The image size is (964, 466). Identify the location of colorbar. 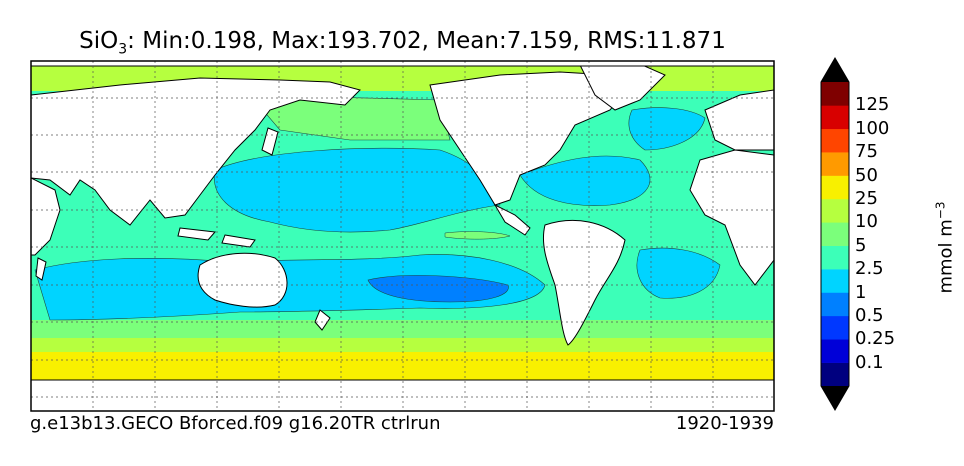
(835, 234).